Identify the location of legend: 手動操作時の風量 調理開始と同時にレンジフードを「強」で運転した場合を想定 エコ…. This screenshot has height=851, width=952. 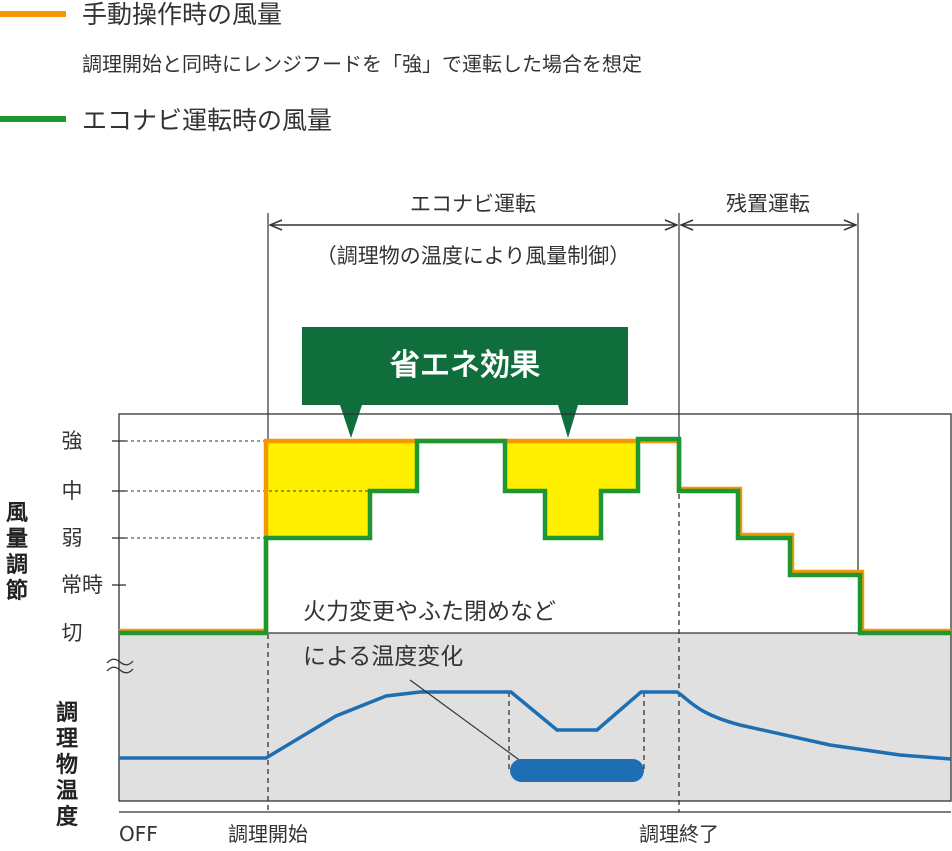
(321, 67).